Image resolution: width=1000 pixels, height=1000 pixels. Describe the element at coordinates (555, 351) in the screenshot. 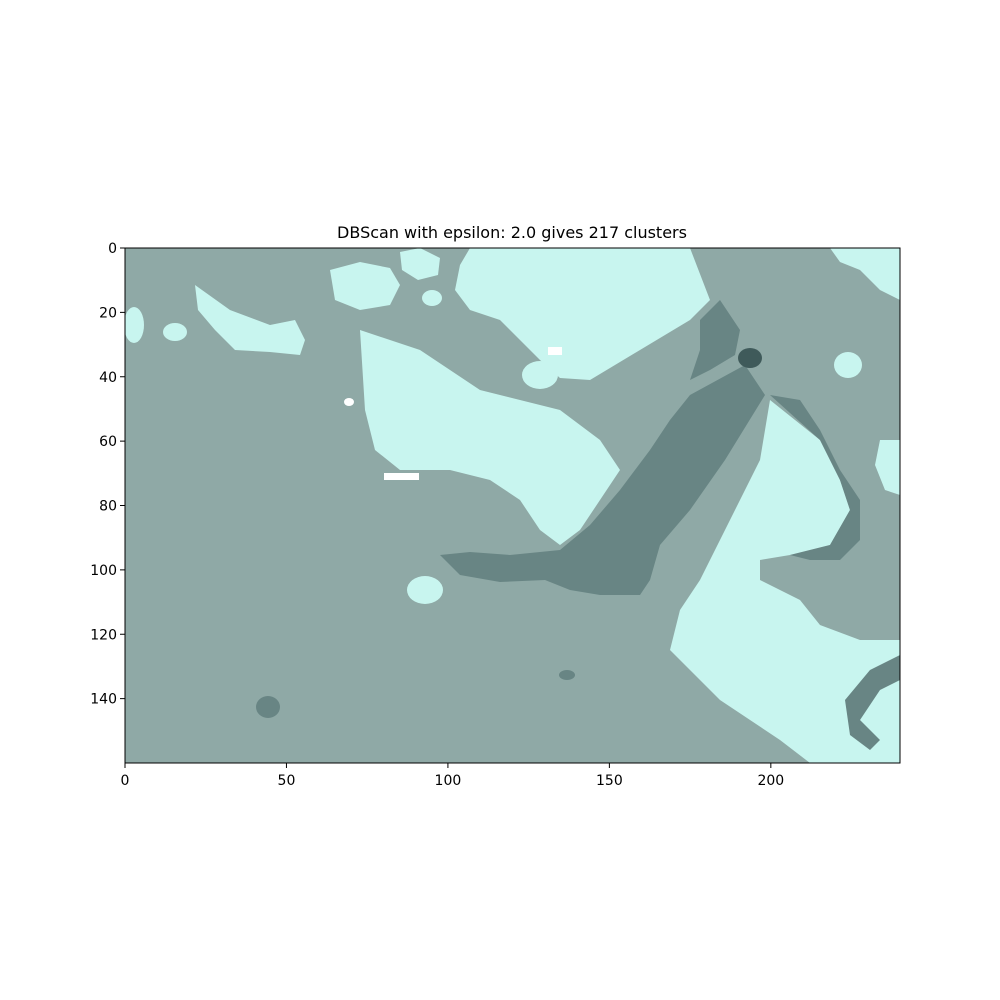

I see `noise-speck-b` at that location.